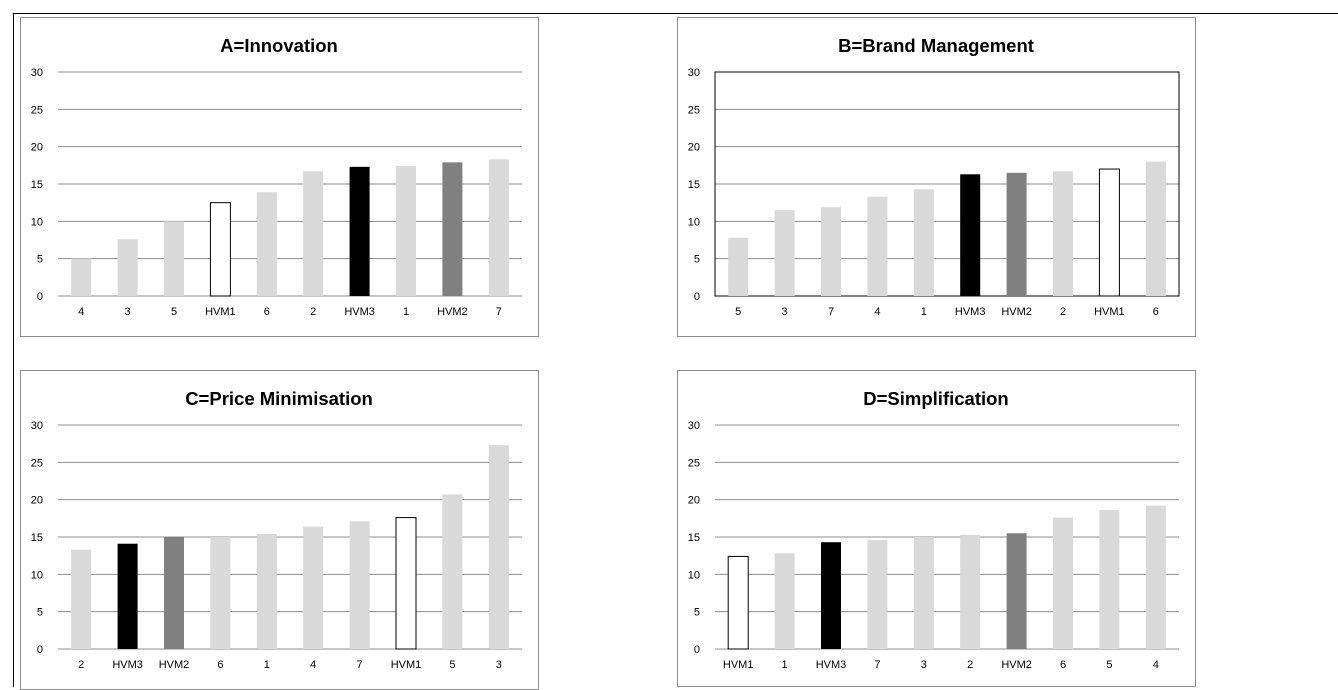 The height and width of the screenshot is (690, 1338). I want to click on chart-c-bar-hvm1, so click(406, 583).